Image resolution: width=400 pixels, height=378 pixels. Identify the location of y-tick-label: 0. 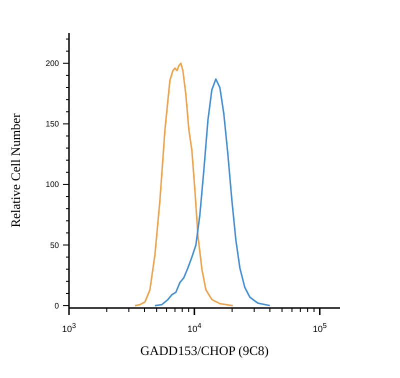
(57, 305).